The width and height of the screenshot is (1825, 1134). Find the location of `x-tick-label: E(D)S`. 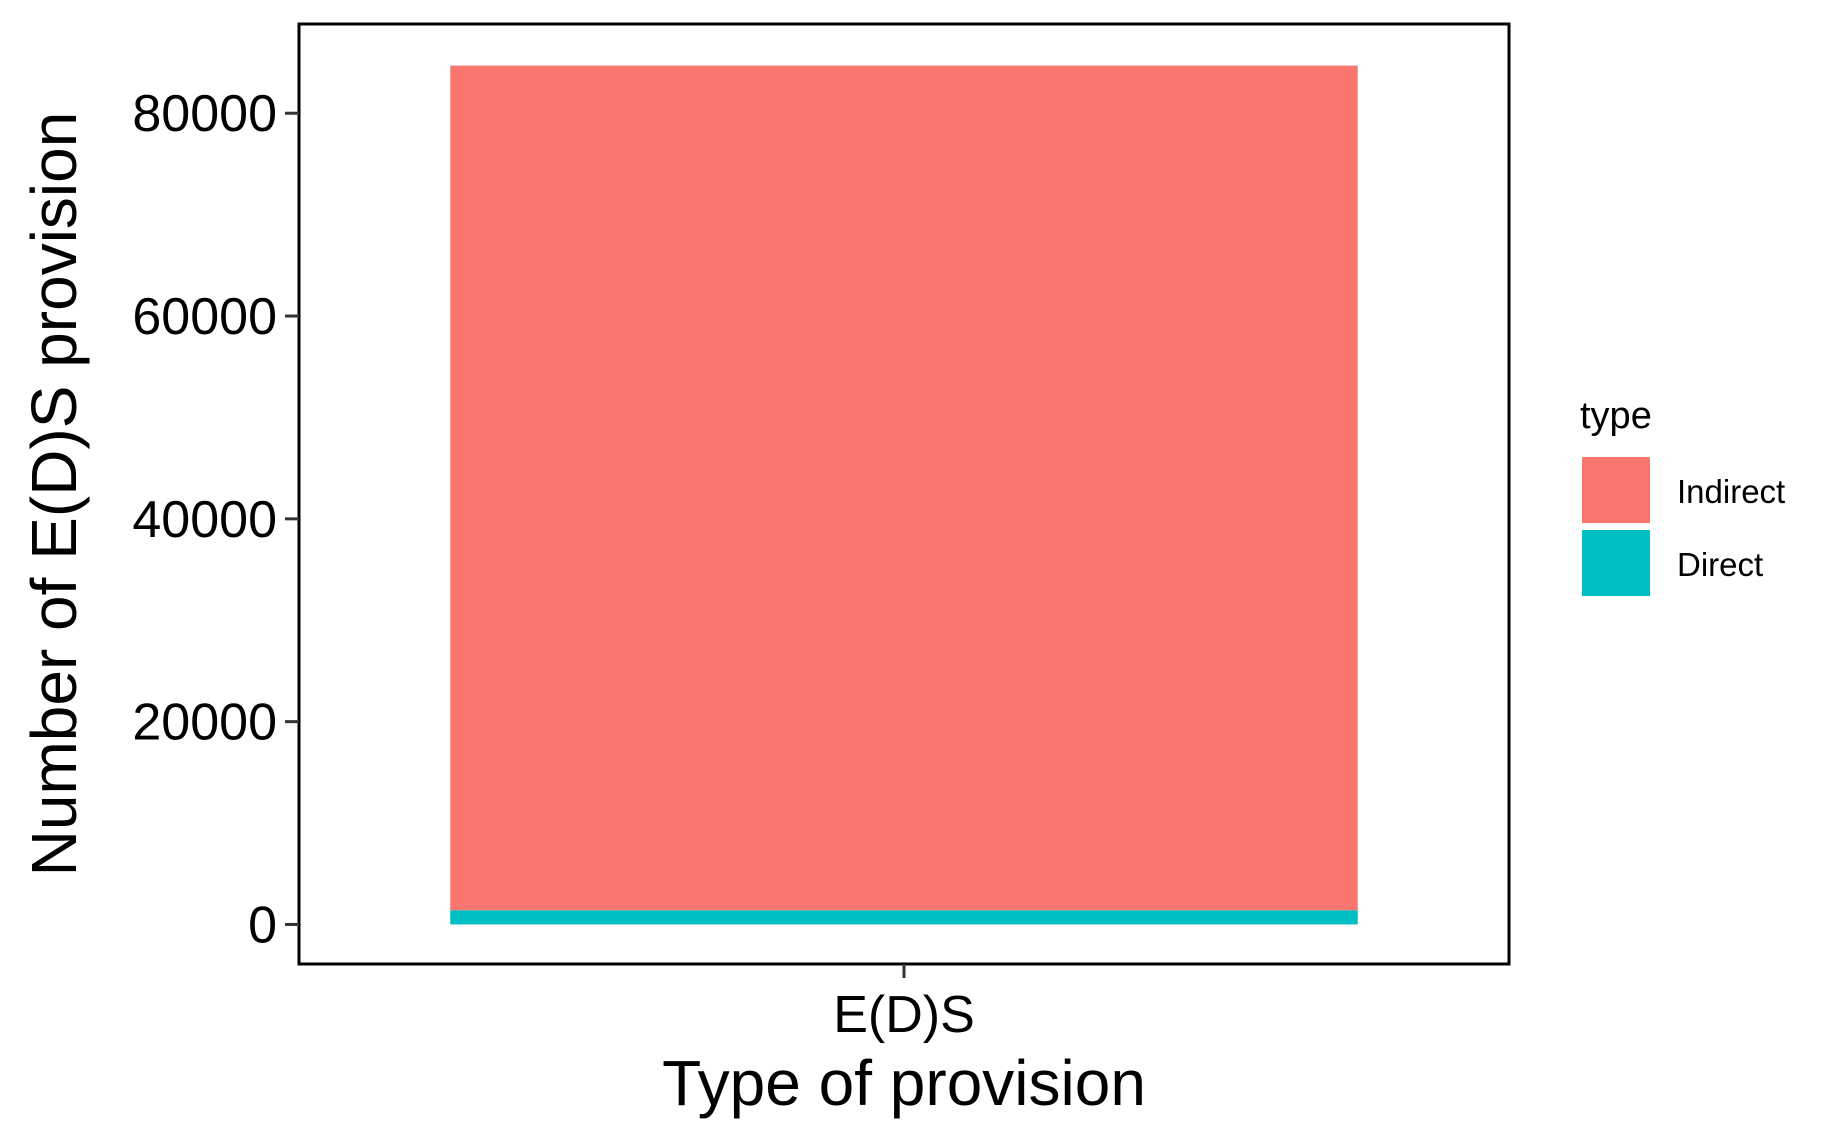

x-tick-label: E(D)S is located at coordinates (904, 1015).